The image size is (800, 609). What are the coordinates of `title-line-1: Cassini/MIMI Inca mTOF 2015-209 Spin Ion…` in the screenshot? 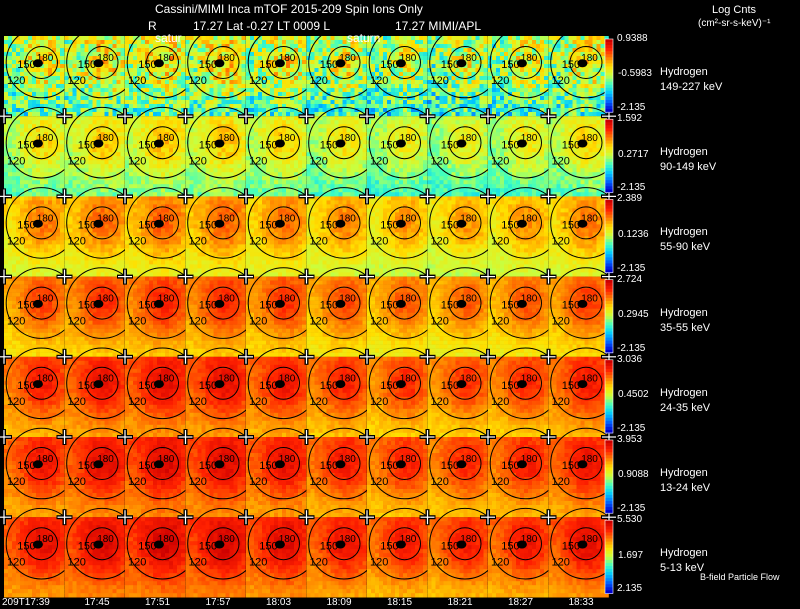 It's located at (289, 9).